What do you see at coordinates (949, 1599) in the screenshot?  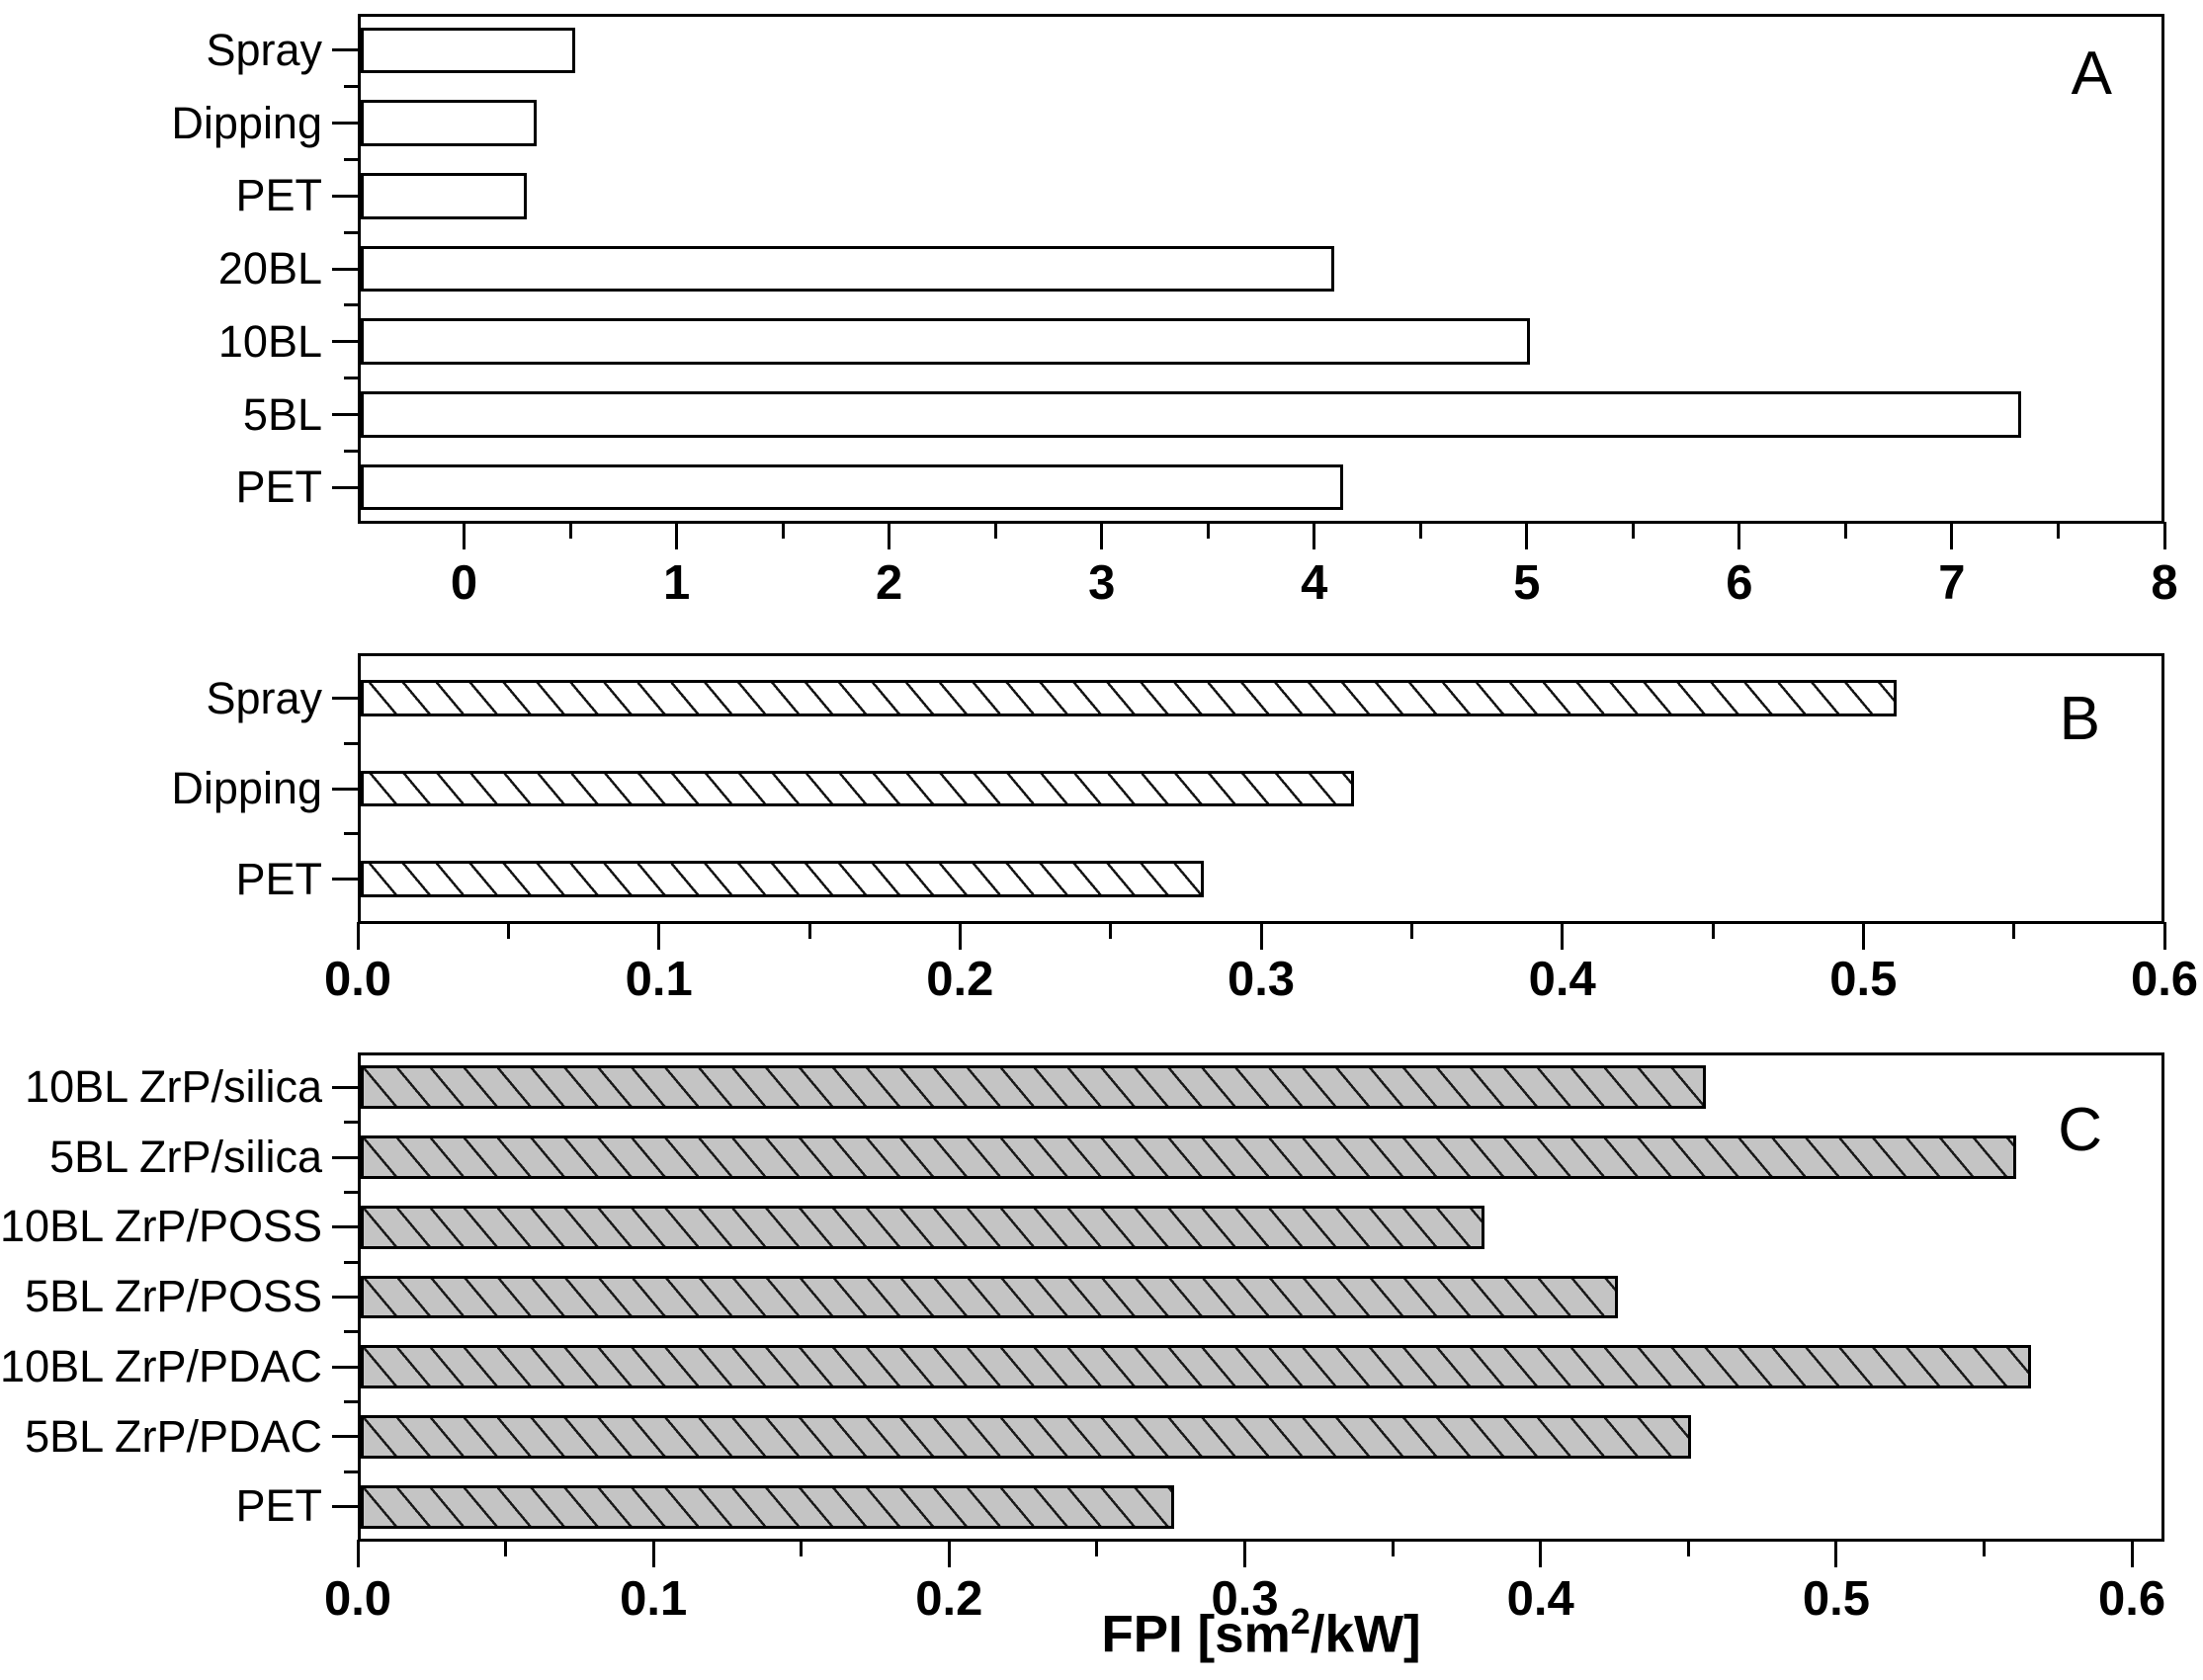 I see `x-tick-label-0.2: 0.2` at bounding box center [949, 1599].